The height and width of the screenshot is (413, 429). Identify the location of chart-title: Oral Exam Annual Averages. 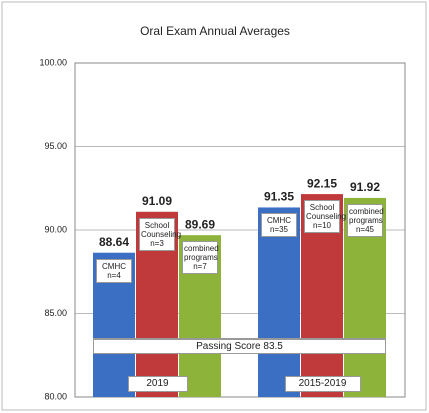
(215, 31).